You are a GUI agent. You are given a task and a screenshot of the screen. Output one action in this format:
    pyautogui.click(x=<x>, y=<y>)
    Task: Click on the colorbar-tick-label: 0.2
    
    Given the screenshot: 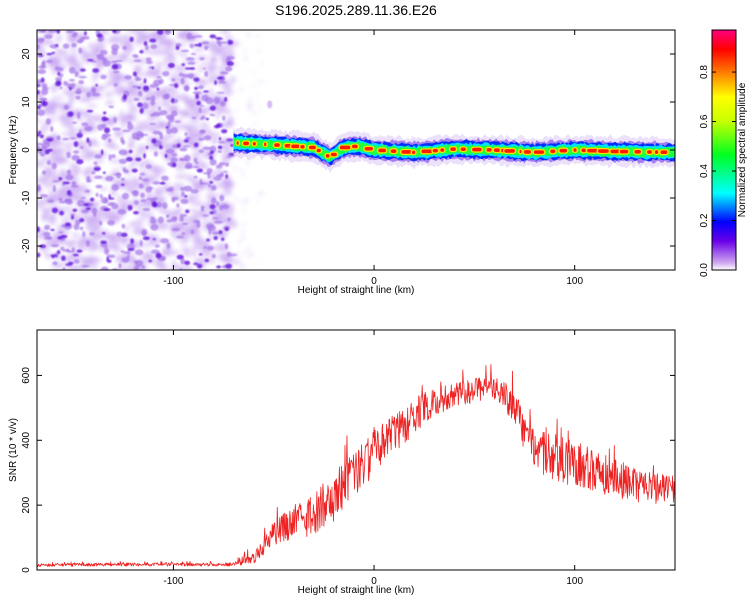 What is the action you would take?
    pyautogui.click(x=704, y=220)
    